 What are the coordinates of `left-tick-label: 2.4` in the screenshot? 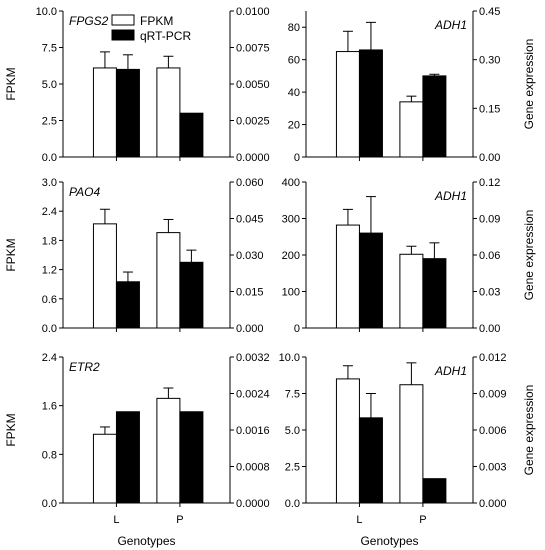 It's located at (49, 358).